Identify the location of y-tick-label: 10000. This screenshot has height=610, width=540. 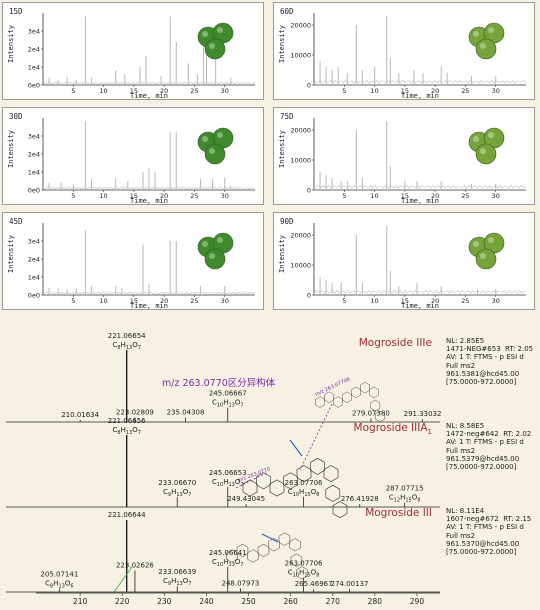
(300, 56).